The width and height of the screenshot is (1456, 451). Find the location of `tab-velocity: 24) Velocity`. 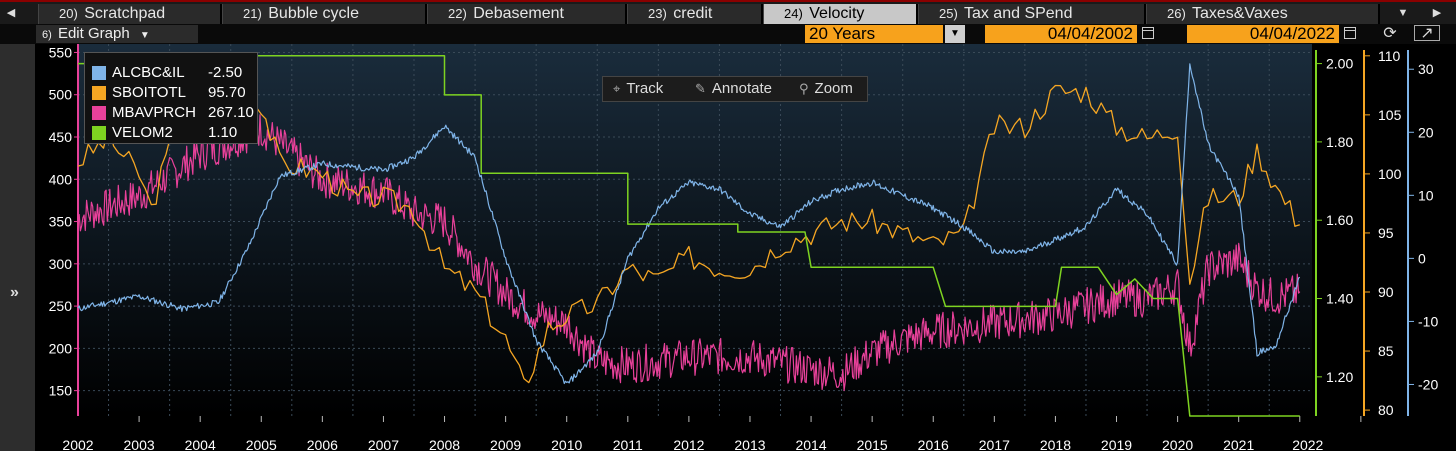

tab-velocity: 24) Velocity is located at coordinates (840, 14).